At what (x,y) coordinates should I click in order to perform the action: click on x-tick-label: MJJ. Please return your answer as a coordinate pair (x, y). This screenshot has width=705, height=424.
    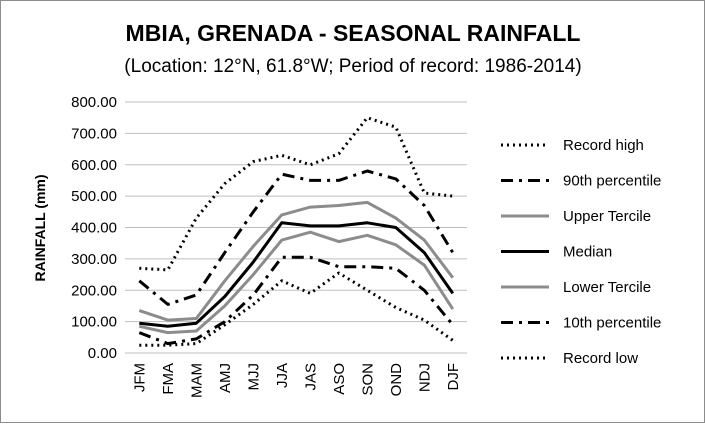
    Looking at the image, I should click on (253, 377).